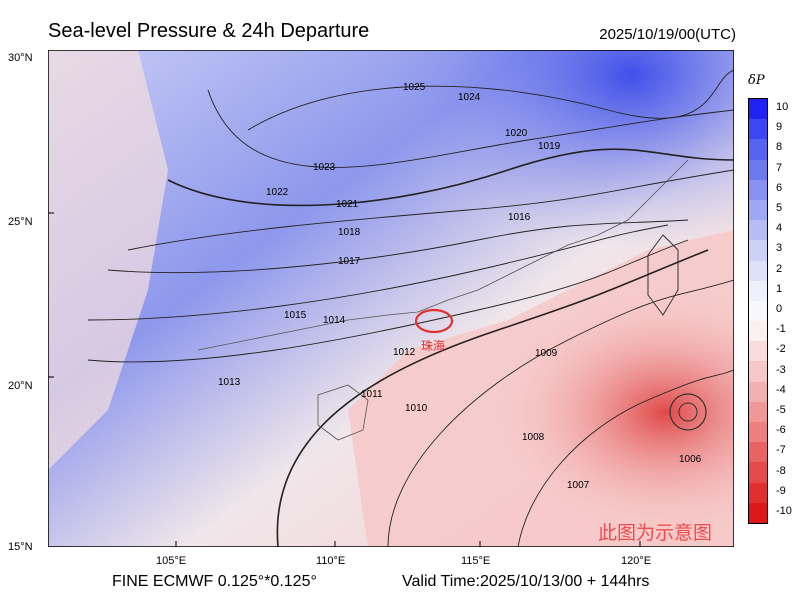 The image size is (800, 600). What do you see at coordinates (779, 167) in the screenshot?
I see `colorbar-tick-label: 7` at bounding box center [779, 167].